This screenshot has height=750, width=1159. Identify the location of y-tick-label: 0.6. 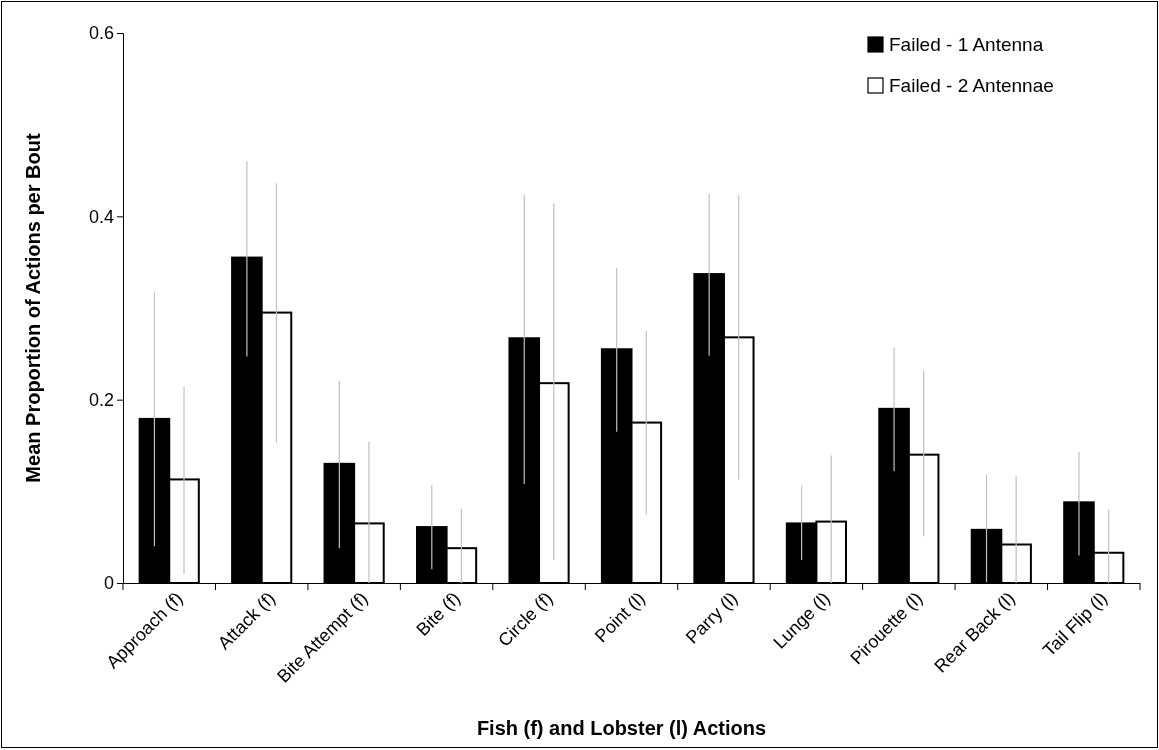
(101, 33).